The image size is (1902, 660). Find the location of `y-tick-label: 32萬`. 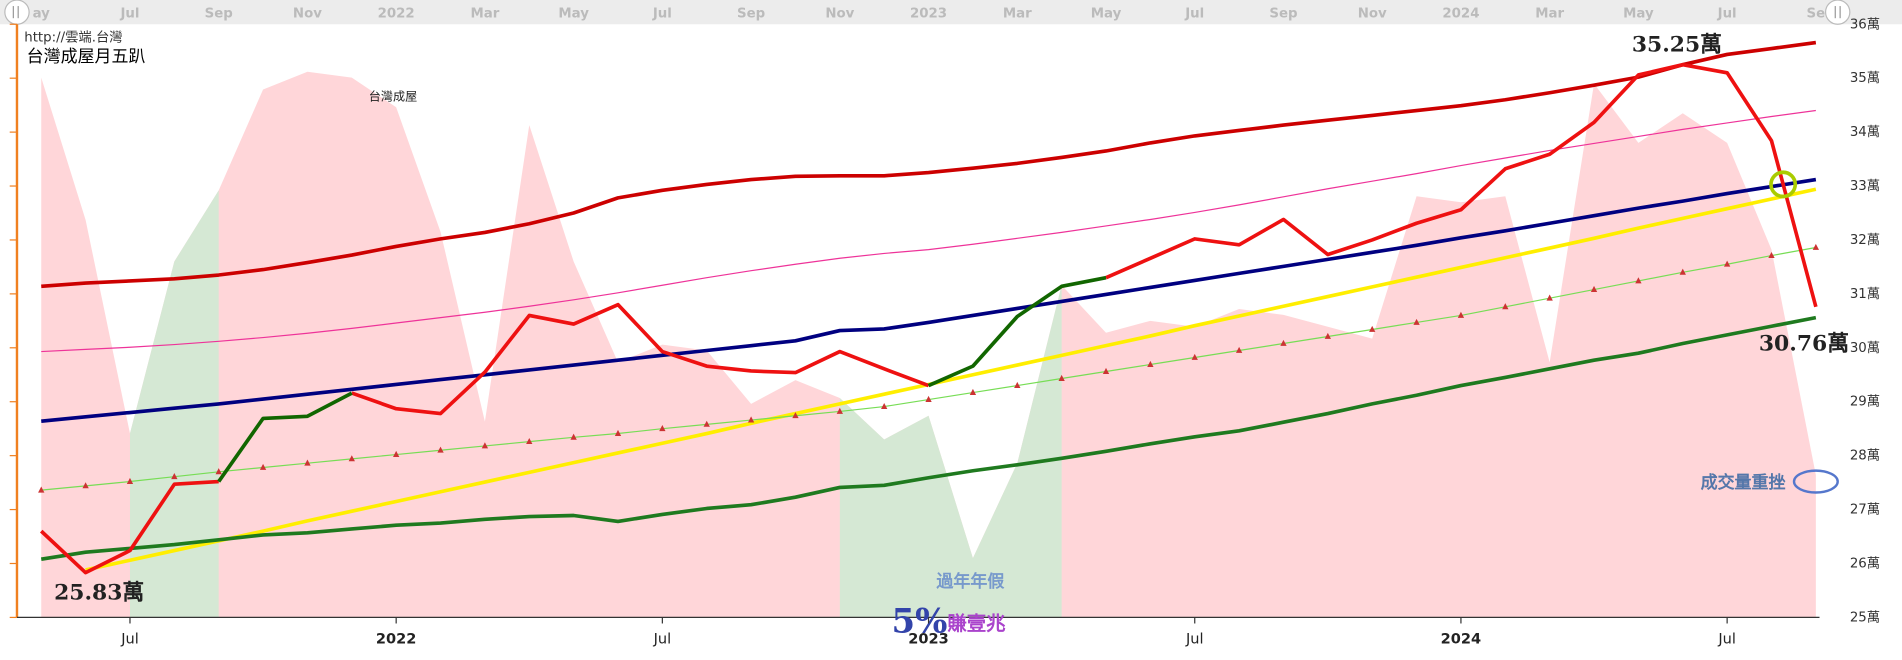

y-tick-label: 32萬 is located at coordinates (1865, 240).